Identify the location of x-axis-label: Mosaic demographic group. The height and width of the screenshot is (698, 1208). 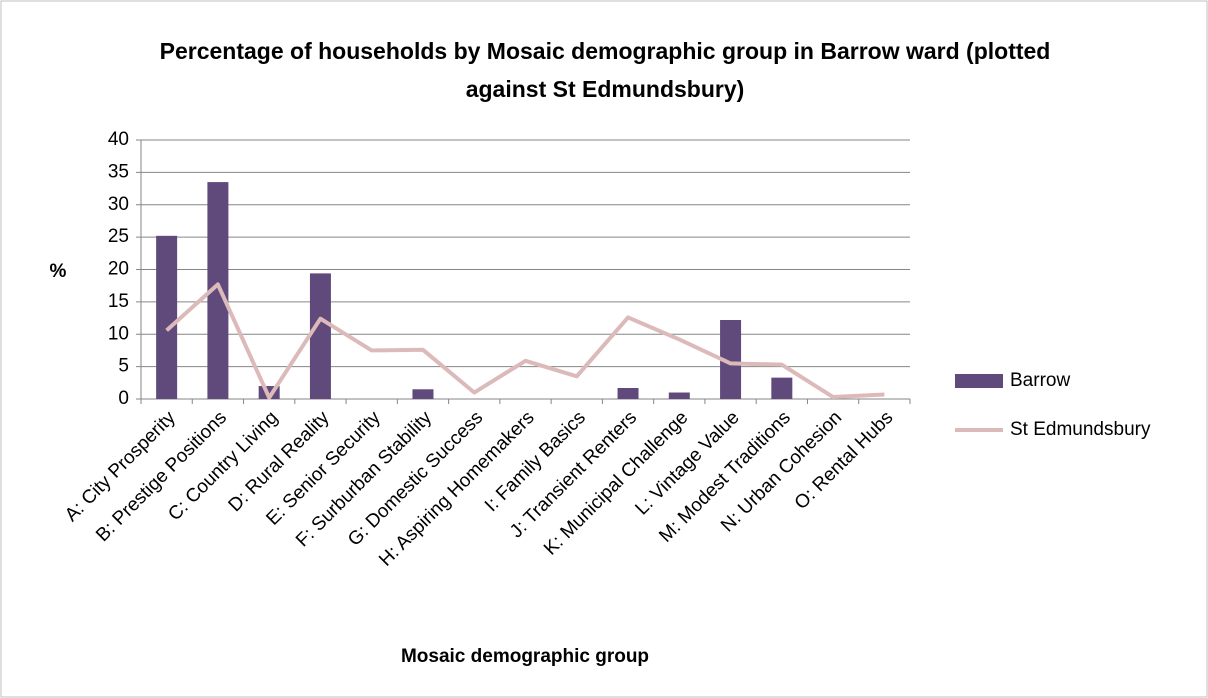
(525, 656).